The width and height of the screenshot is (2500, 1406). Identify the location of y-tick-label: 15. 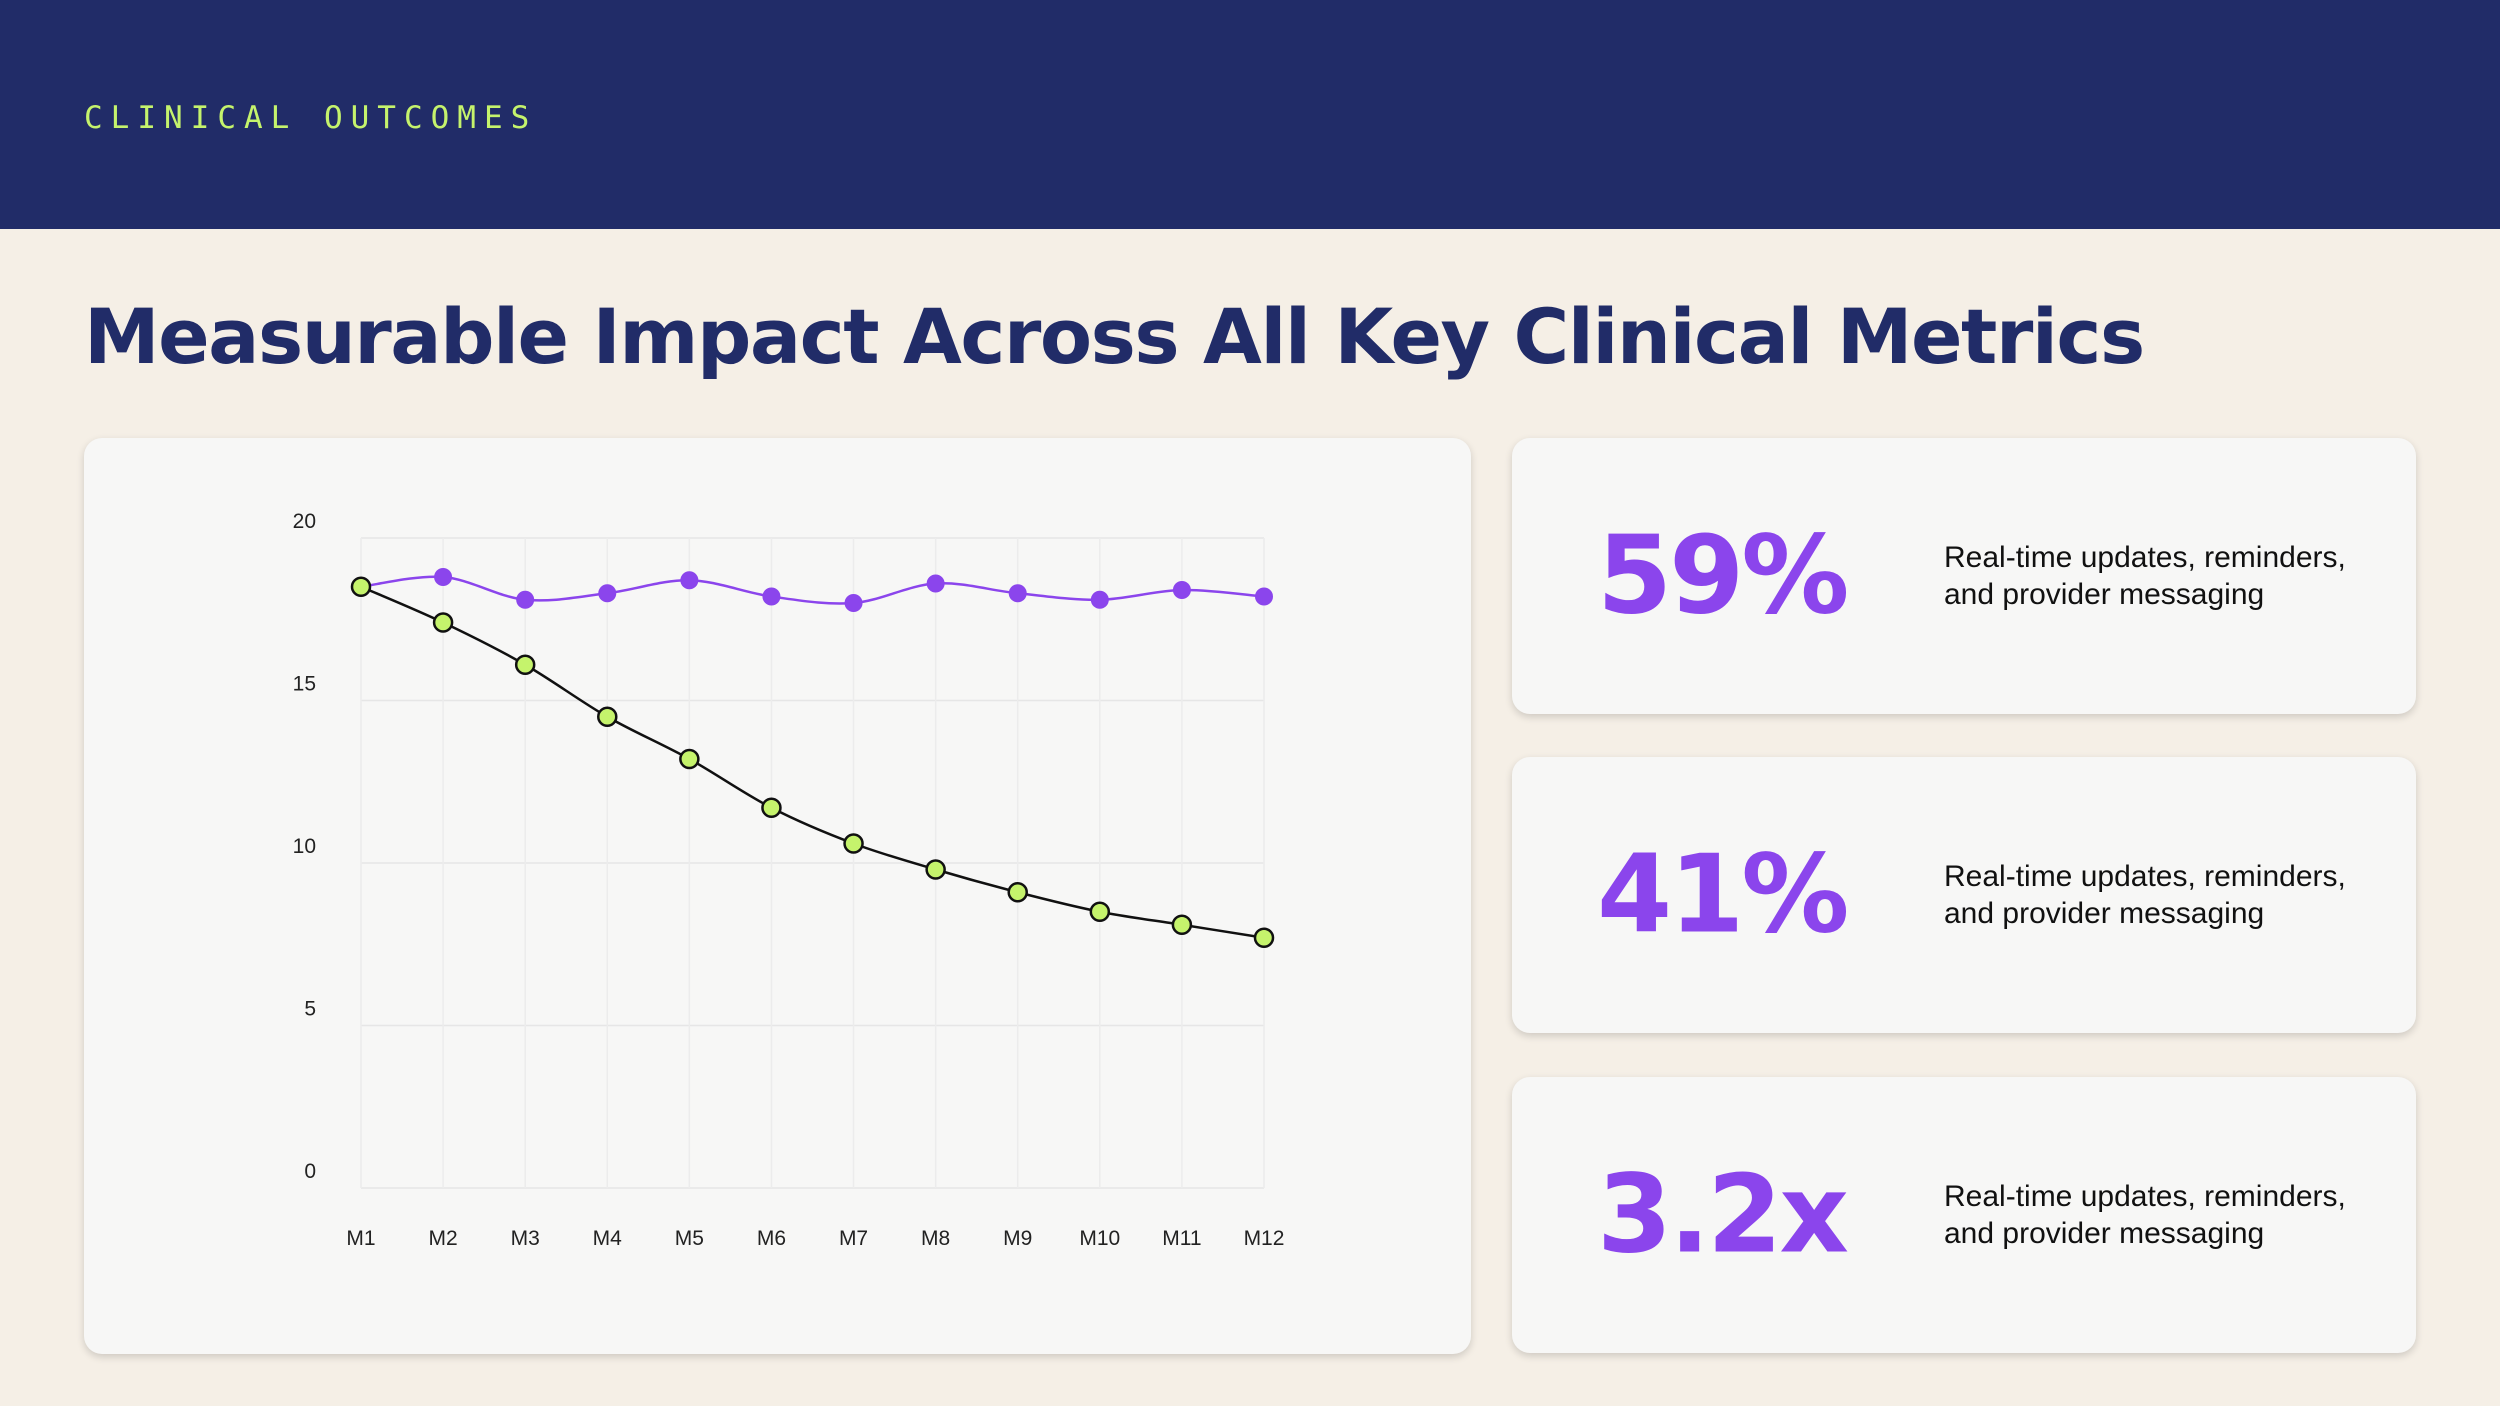
(304, 684).